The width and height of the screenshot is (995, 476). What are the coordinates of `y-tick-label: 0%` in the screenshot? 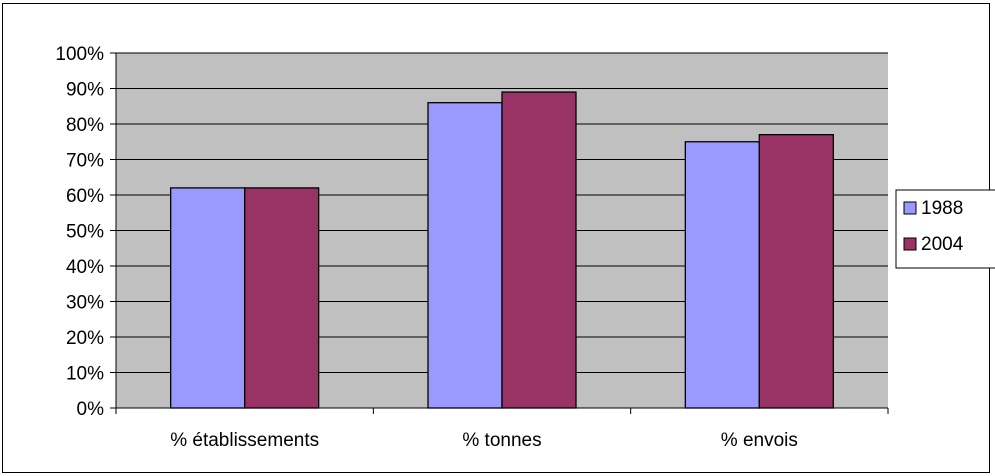 It's located at (91, 409).